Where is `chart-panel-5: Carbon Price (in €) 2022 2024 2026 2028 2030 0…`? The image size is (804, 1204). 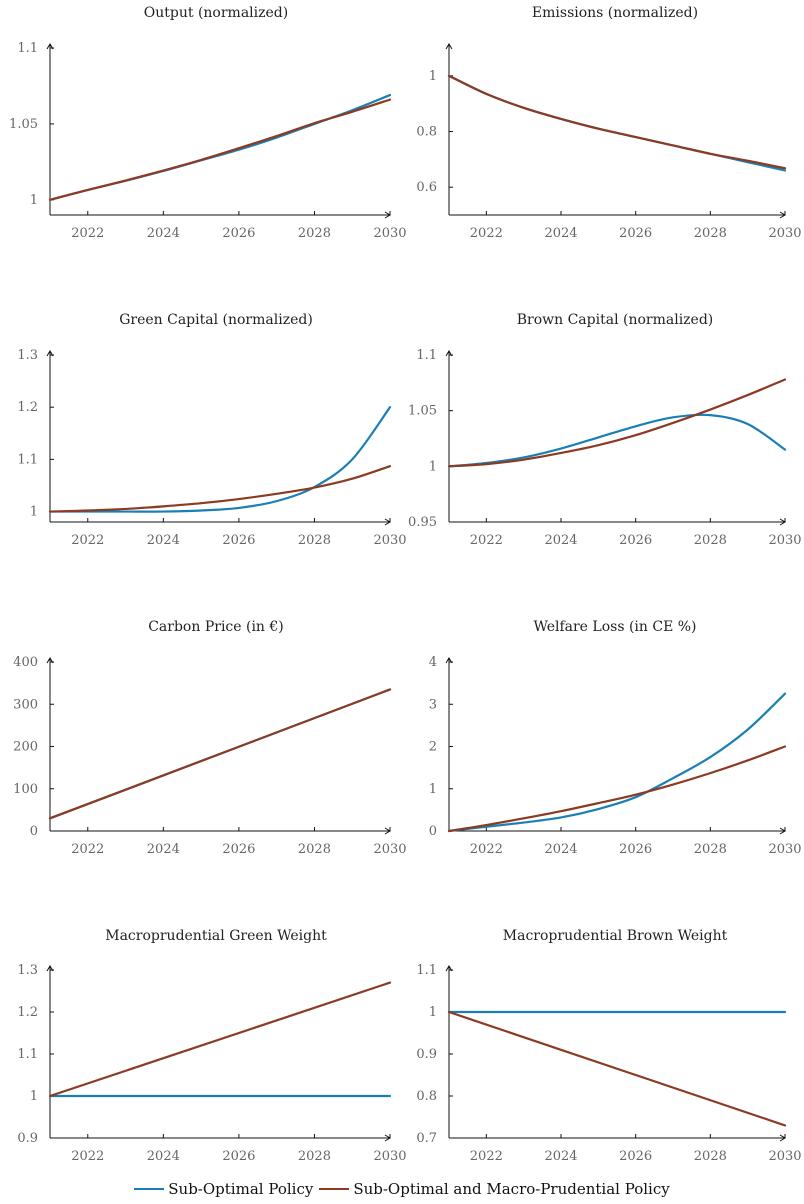 chart-panel-5: Carbon Price (in €) 2022 2024 2026 2028 2030 0… is located at coordinates (209, 738).